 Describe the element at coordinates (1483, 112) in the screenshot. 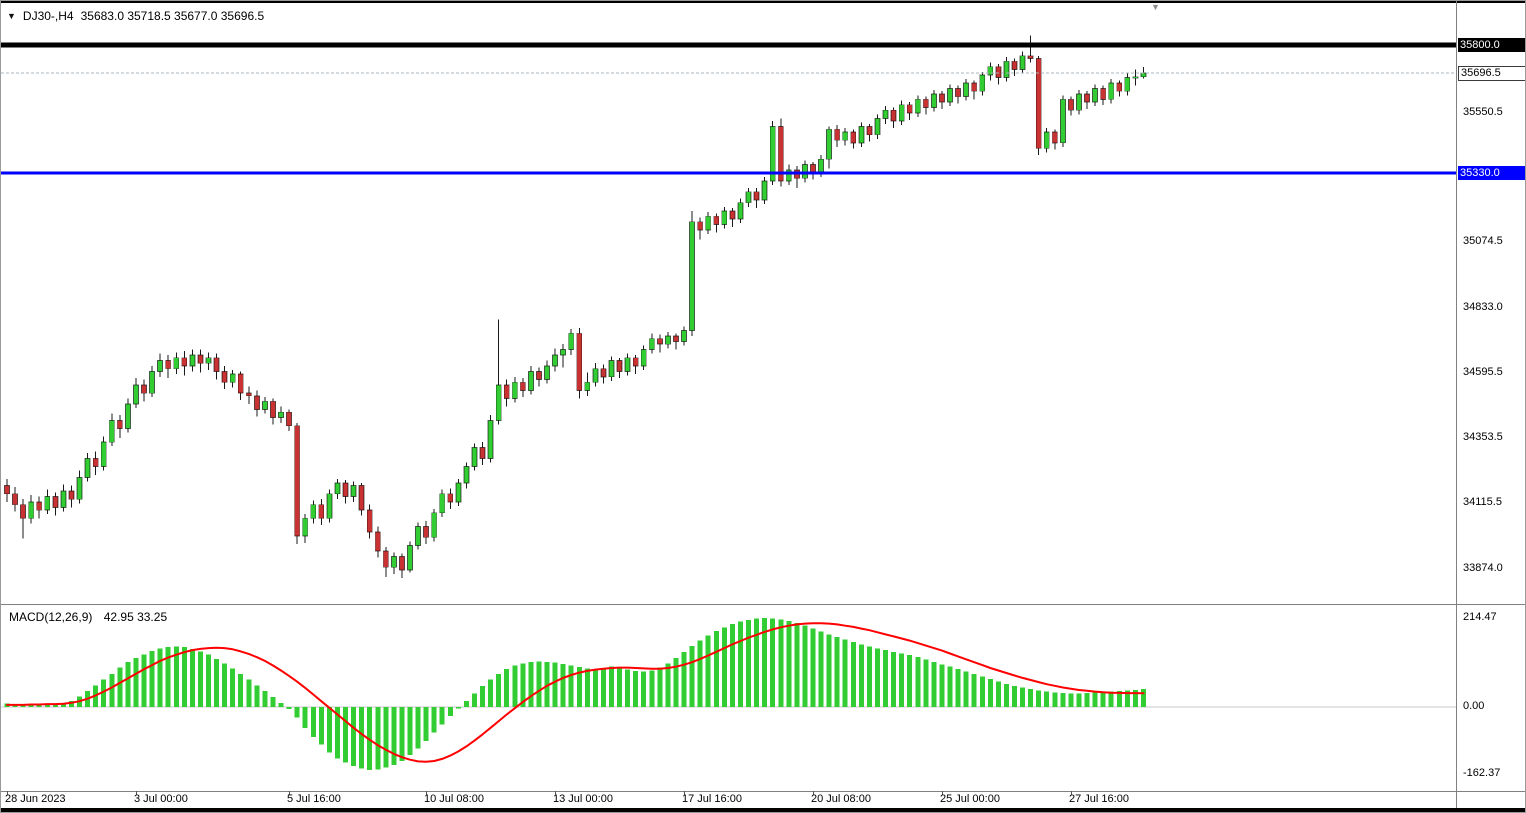

I see `price-axis-label: 35550.5` at that location.